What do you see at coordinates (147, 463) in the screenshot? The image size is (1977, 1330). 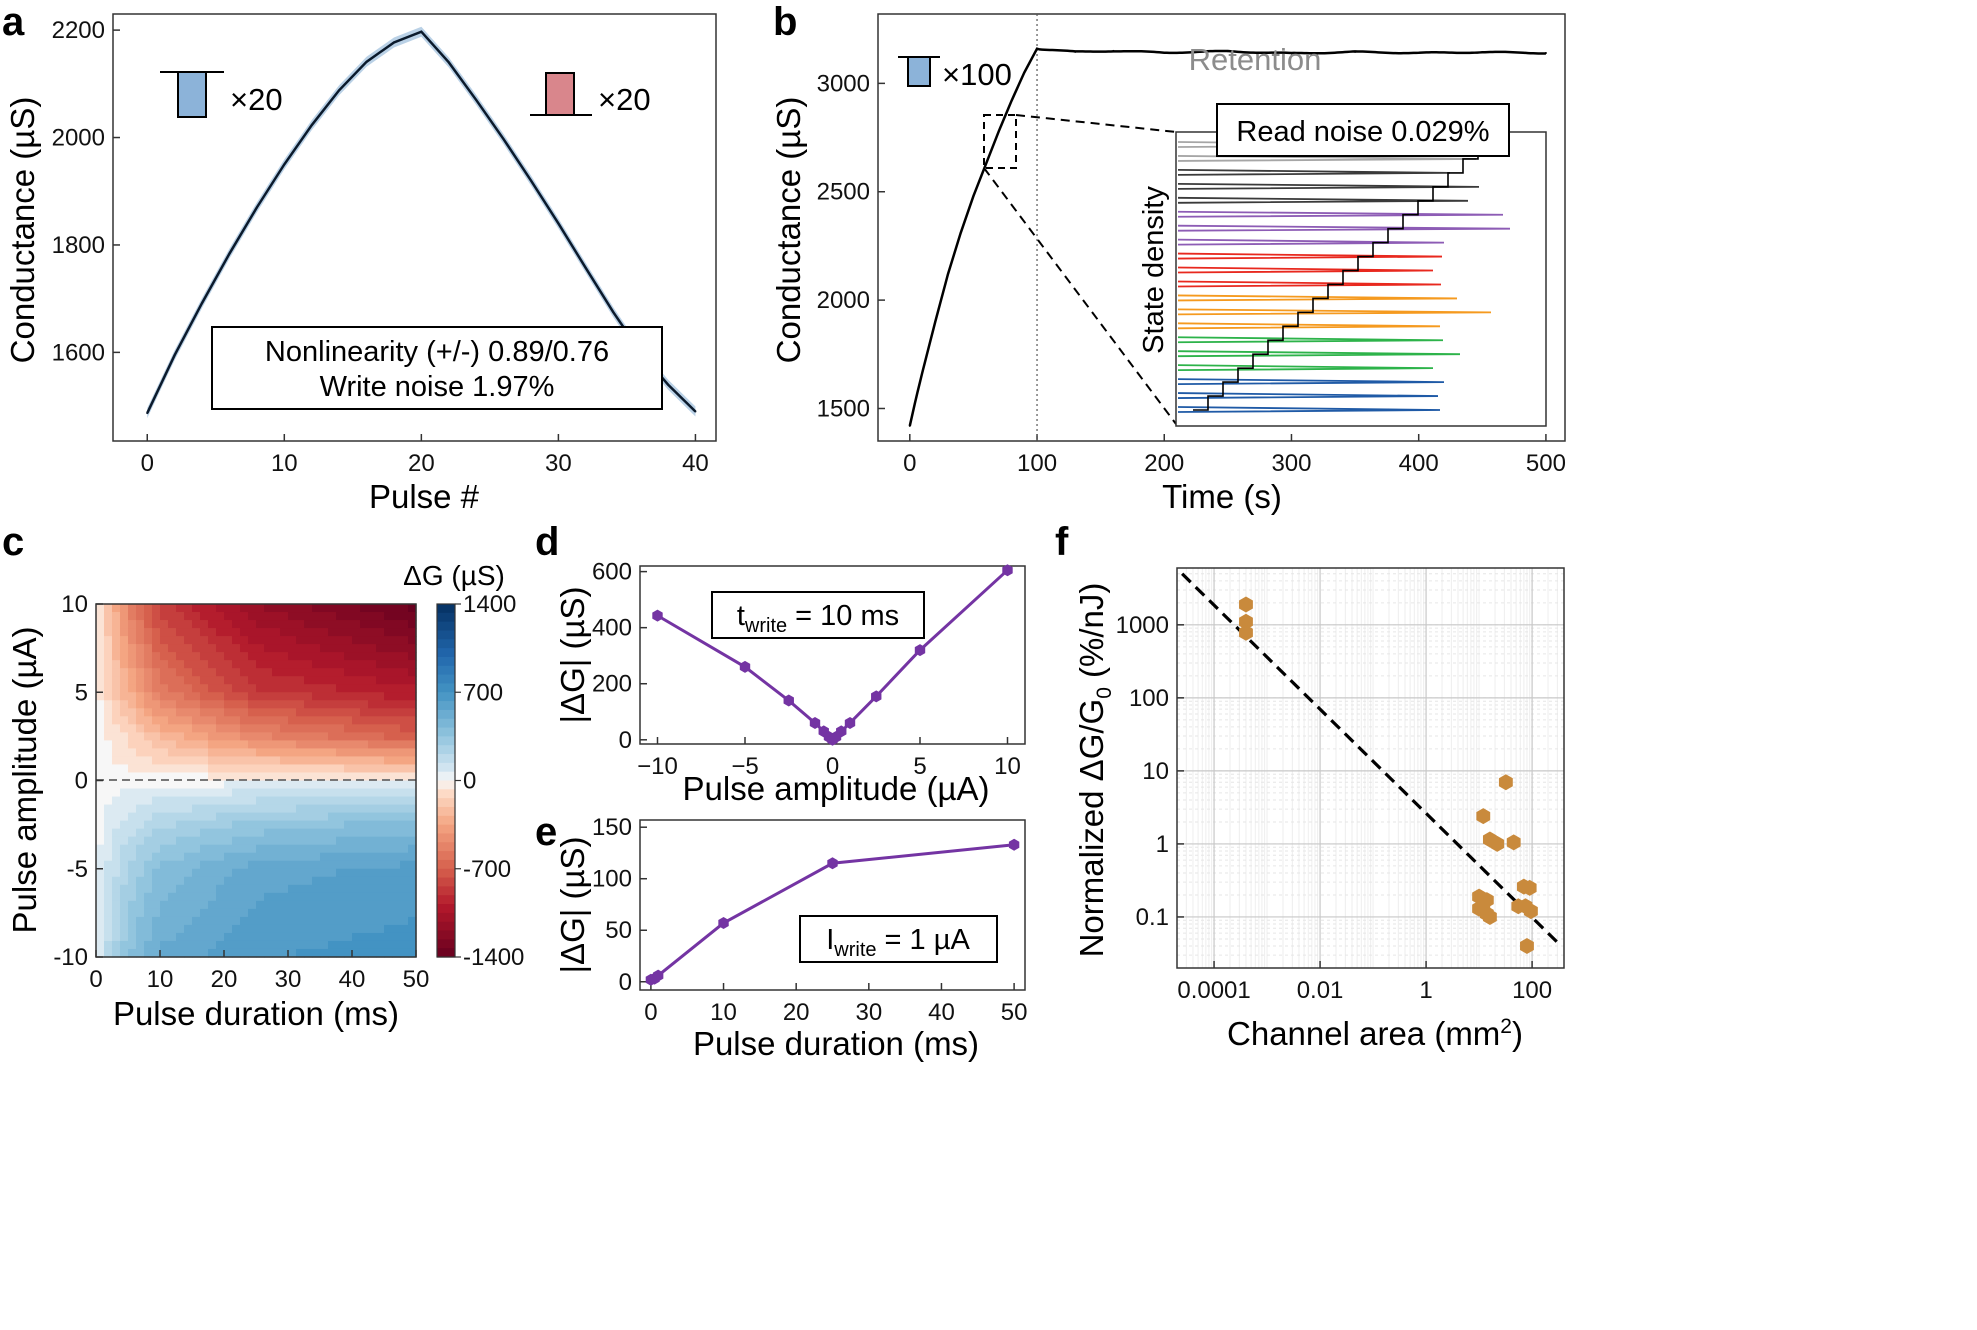 I see `x-tick-label: 0` at bounding box center [147, 463].